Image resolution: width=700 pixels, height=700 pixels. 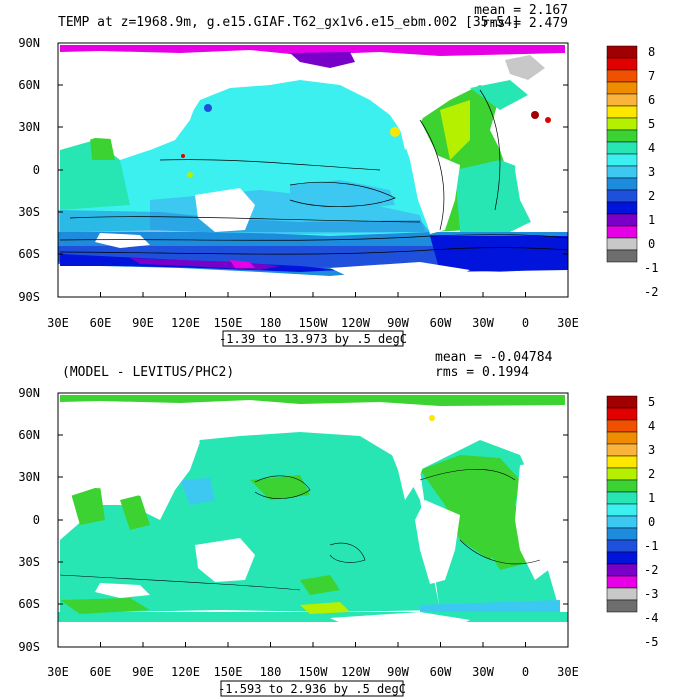 I want to click on top-colorbar: 8 7 6 5 4 3 2 1 0 -1 -2, so click(x=632, y=172).